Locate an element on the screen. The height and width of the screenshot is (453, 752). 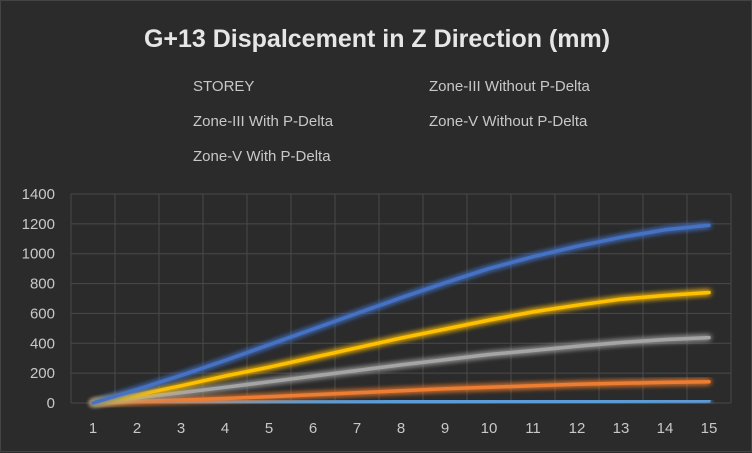
legend-label: Zone-III With P-Delta is located at coordinates (263, 121).